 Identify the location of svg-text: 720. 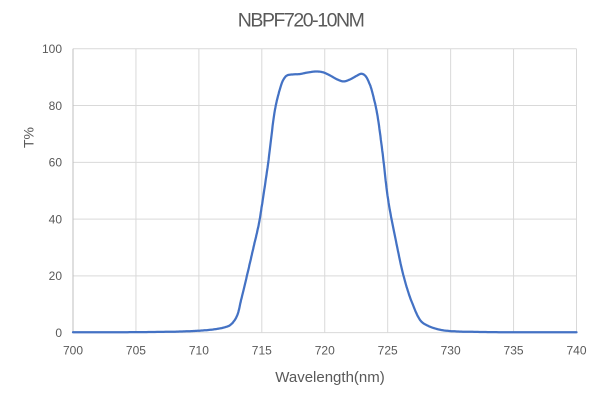
(325, 351).